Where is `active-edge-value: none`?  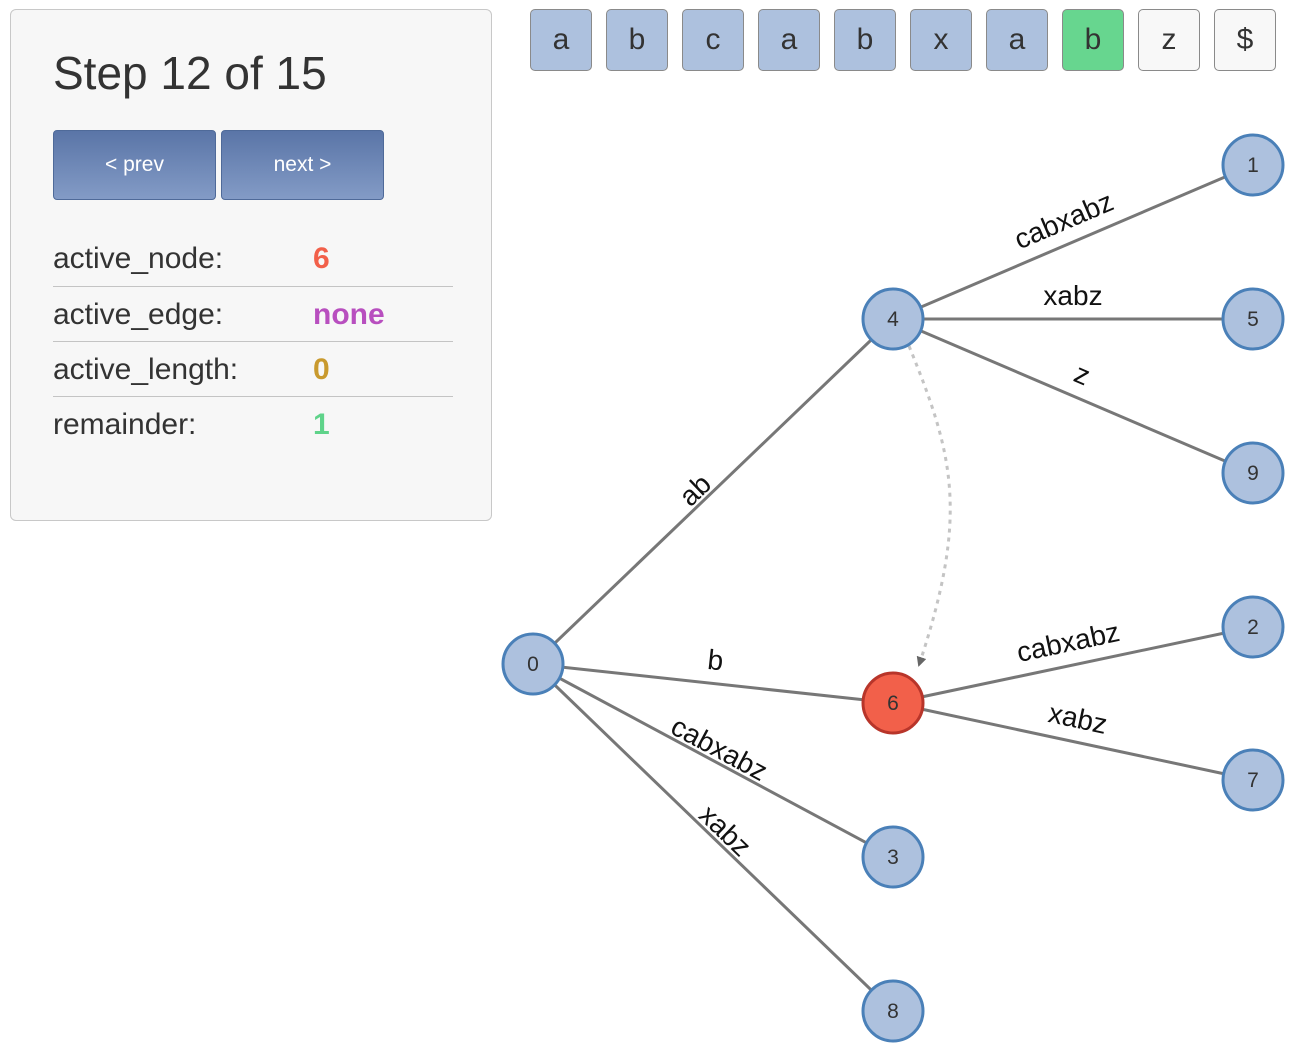 active-edge-value: none is located at coordinates (349, 314).